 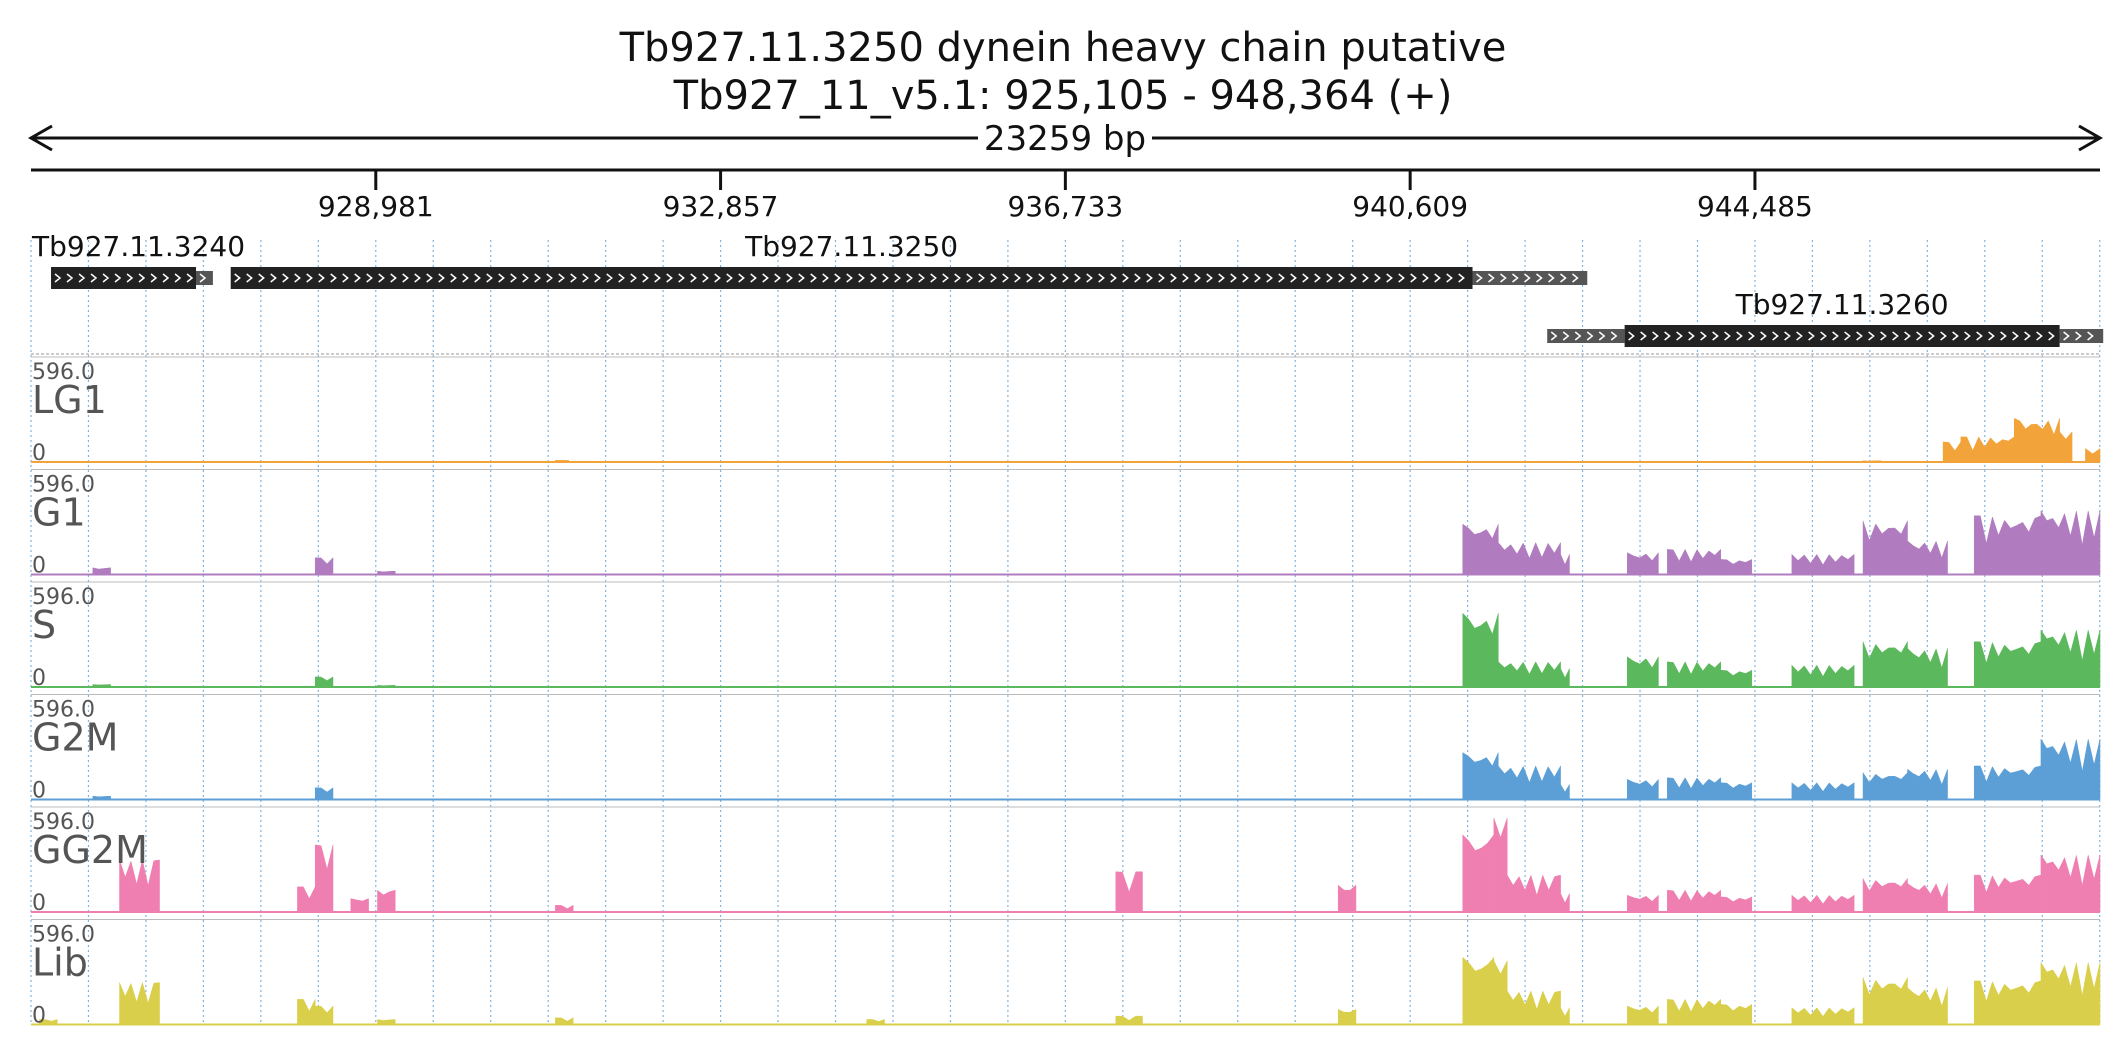 I want to click on gene-Tb927.11.3240: Tb927.11.3240, so click(x=138, y=259).